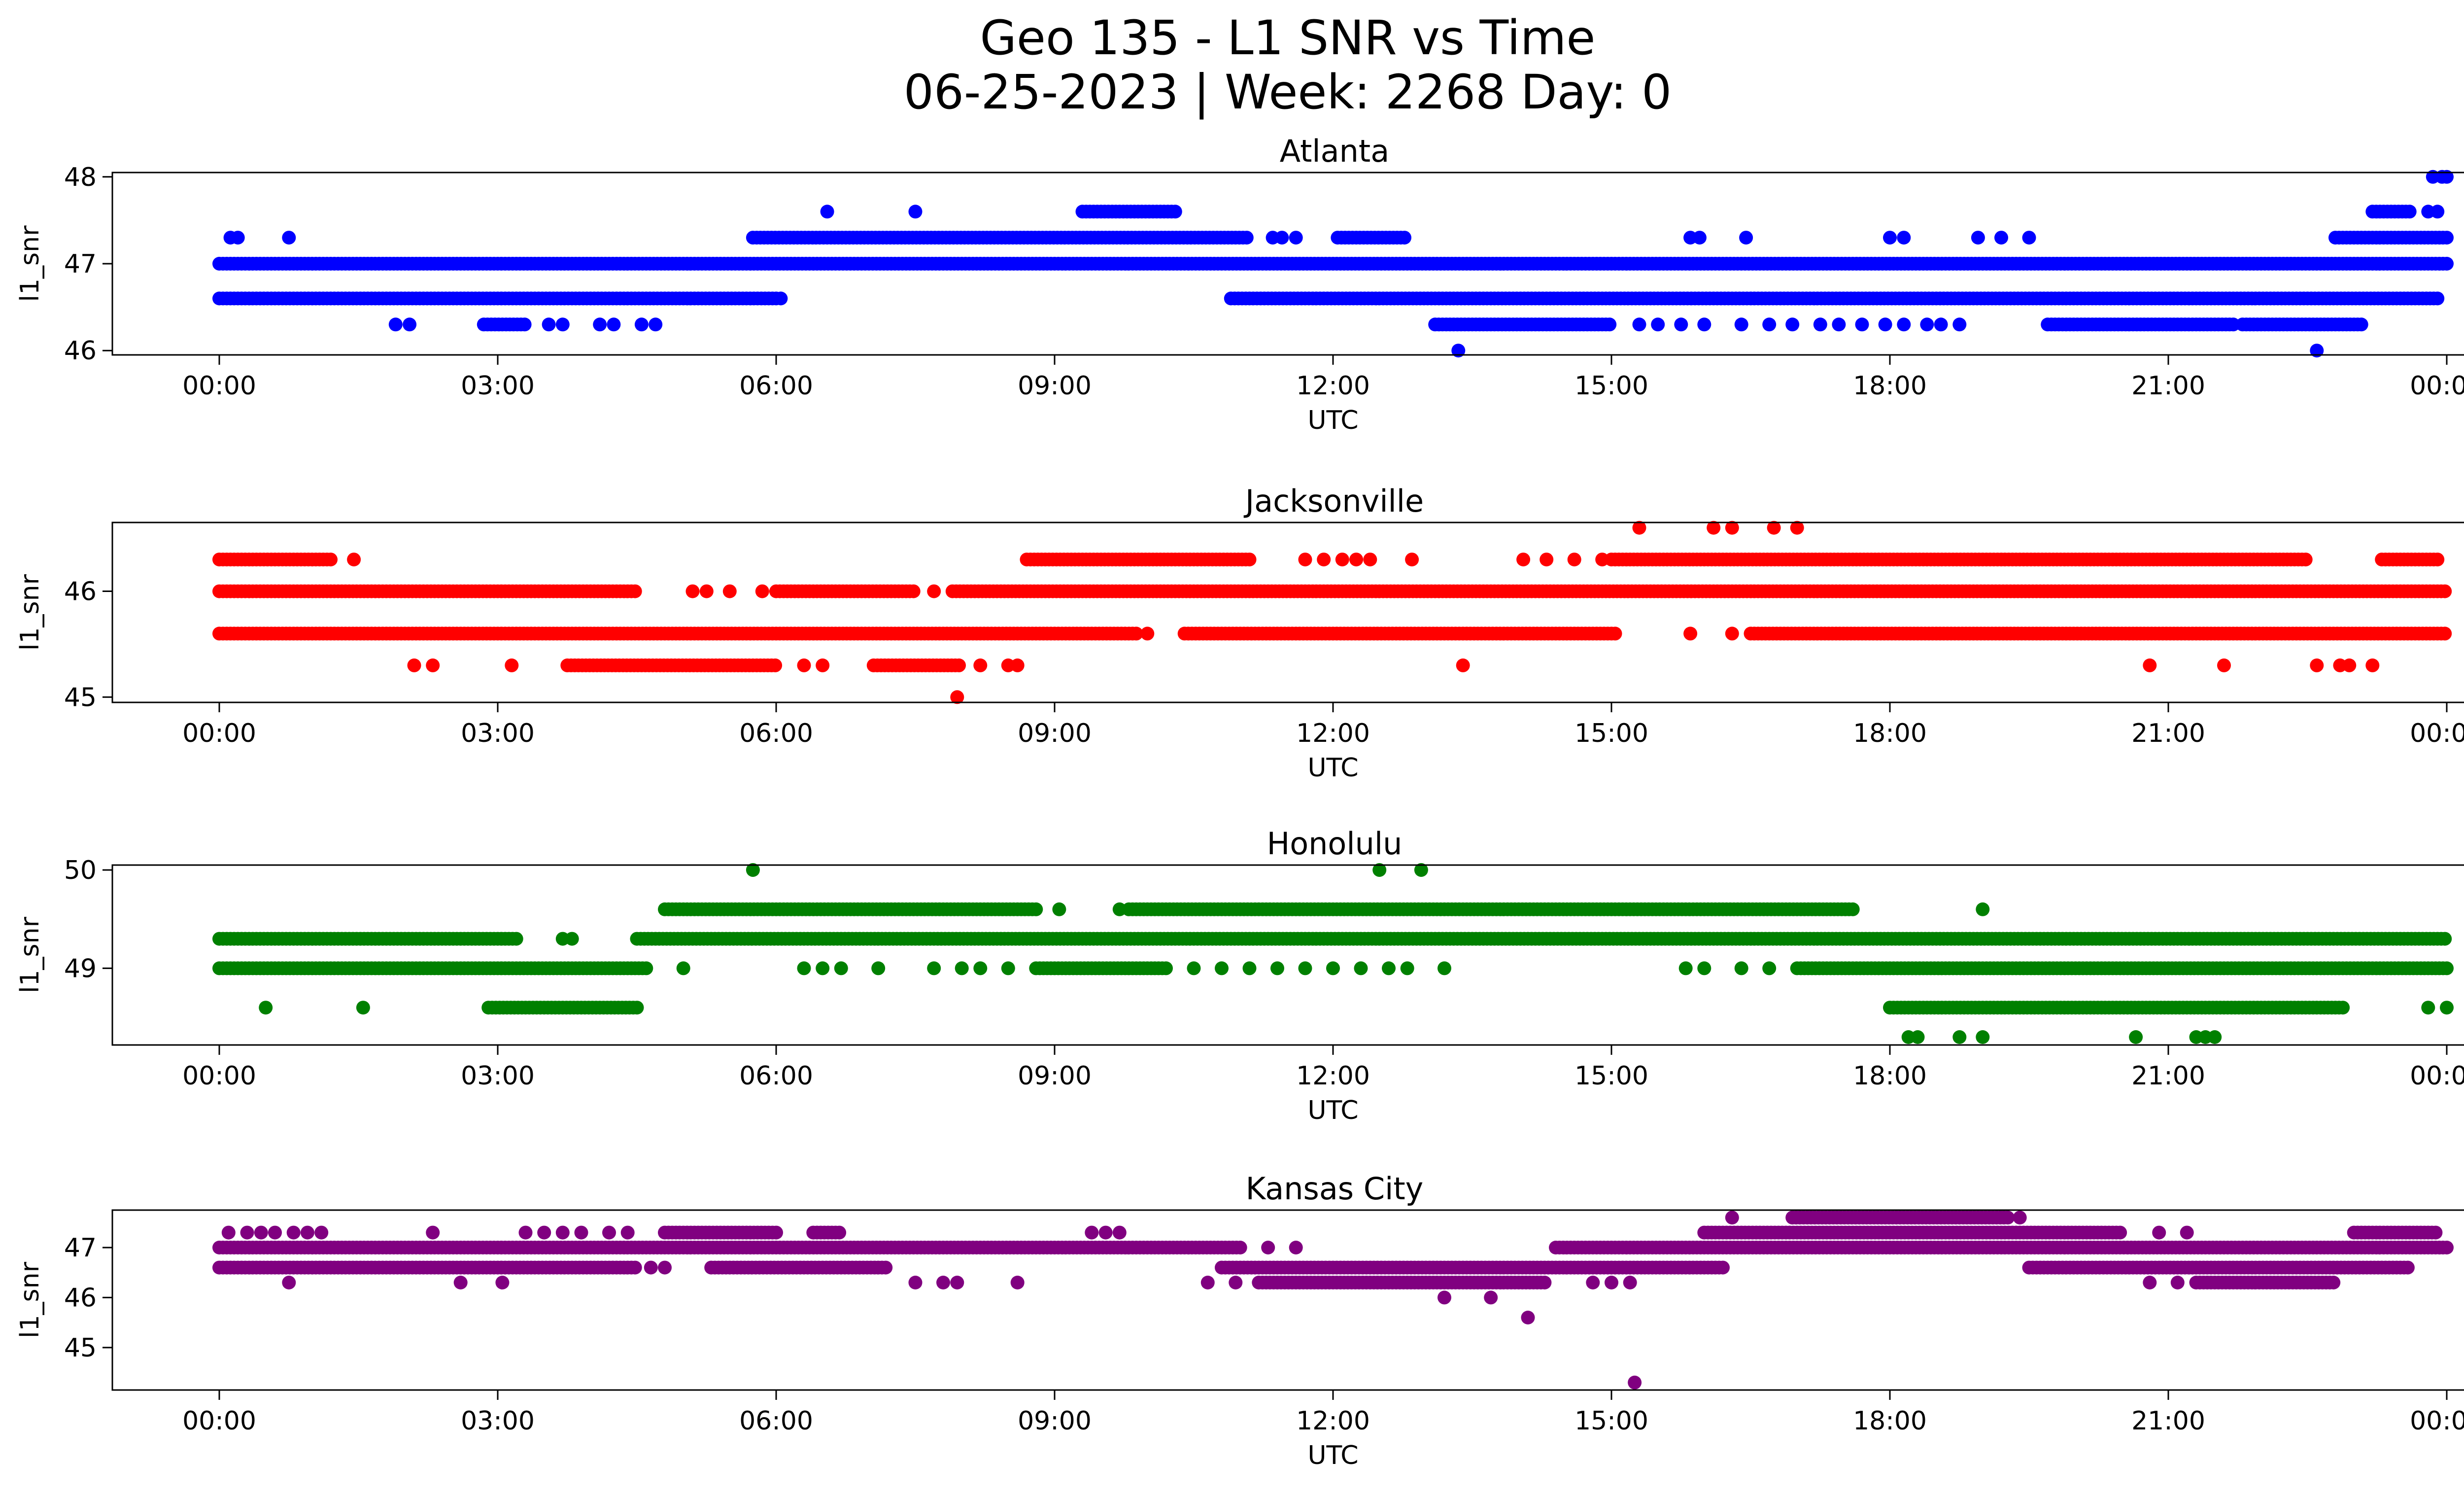  I want to click on x-tick-label: 21:00, so click(2168, 1076).